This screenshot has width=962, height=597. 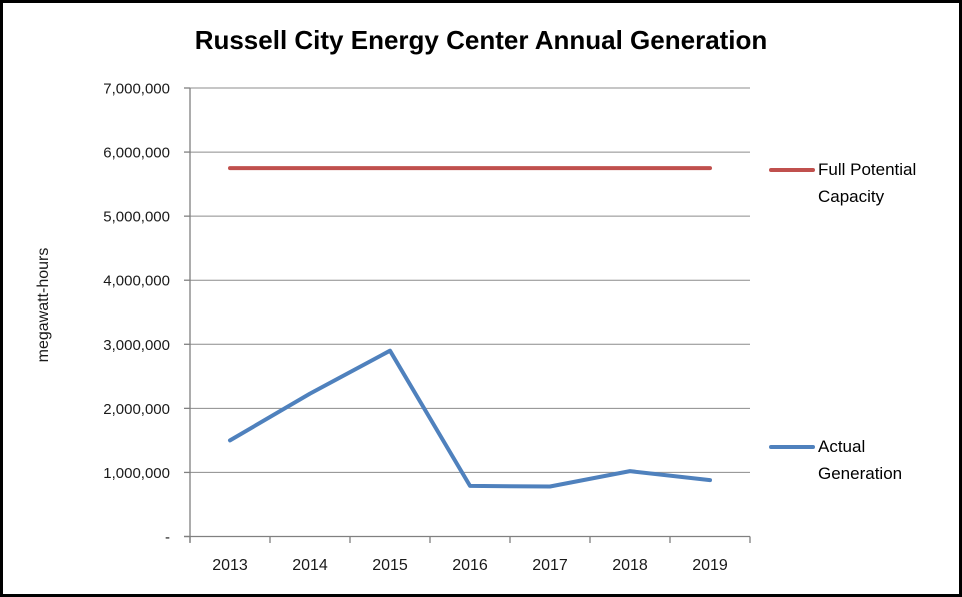 What do you see at coordinates (867, 183) in the screenshot?
I see `legend-label: Full Potential Capacity` at bounding box center [867, 183].